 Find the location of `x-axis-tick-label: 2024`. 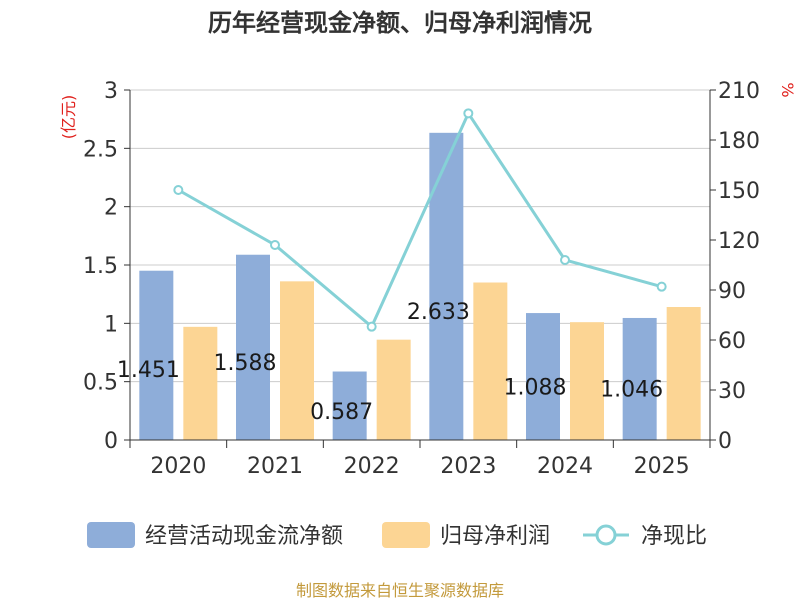

x-axis-tick-label: 2024 is located at coordinates (565, 466).